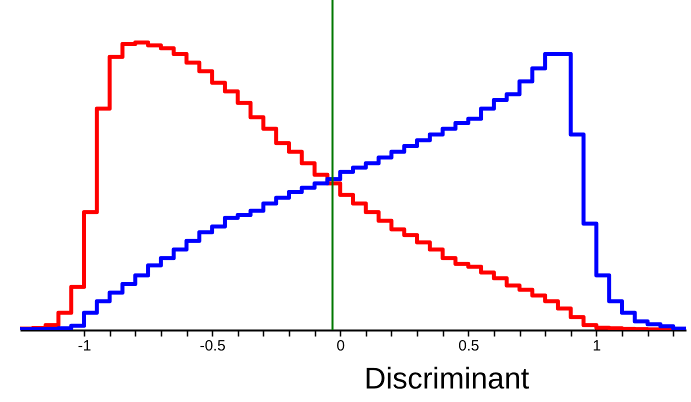  What do you see at coordinates (597, 346) in the screenshot?
I see `x-tick-label: 1` at bounding box center [597, 346].